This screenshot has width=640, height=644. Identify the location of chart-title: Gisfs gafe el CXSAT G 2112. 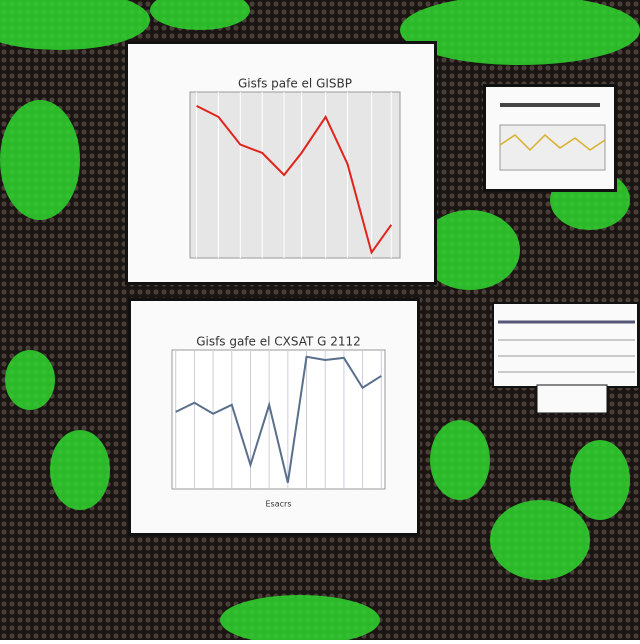
(278, 342).